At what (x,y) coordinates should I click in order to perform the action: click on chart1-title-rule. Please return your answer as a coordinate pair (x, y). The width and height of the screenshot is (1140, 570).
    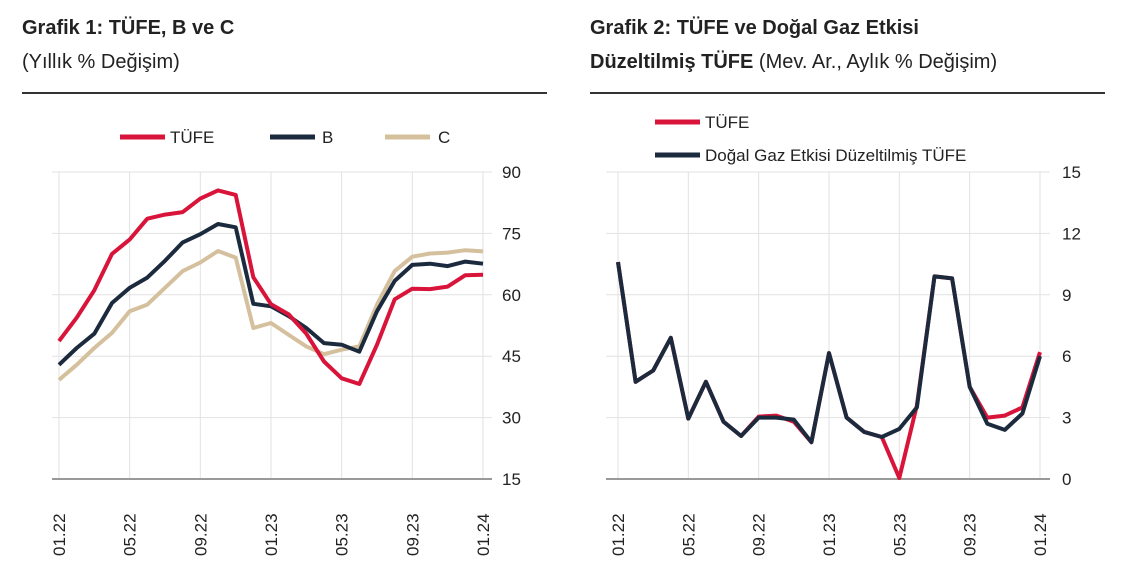
    Looking at the image, I should click on (284, 93).